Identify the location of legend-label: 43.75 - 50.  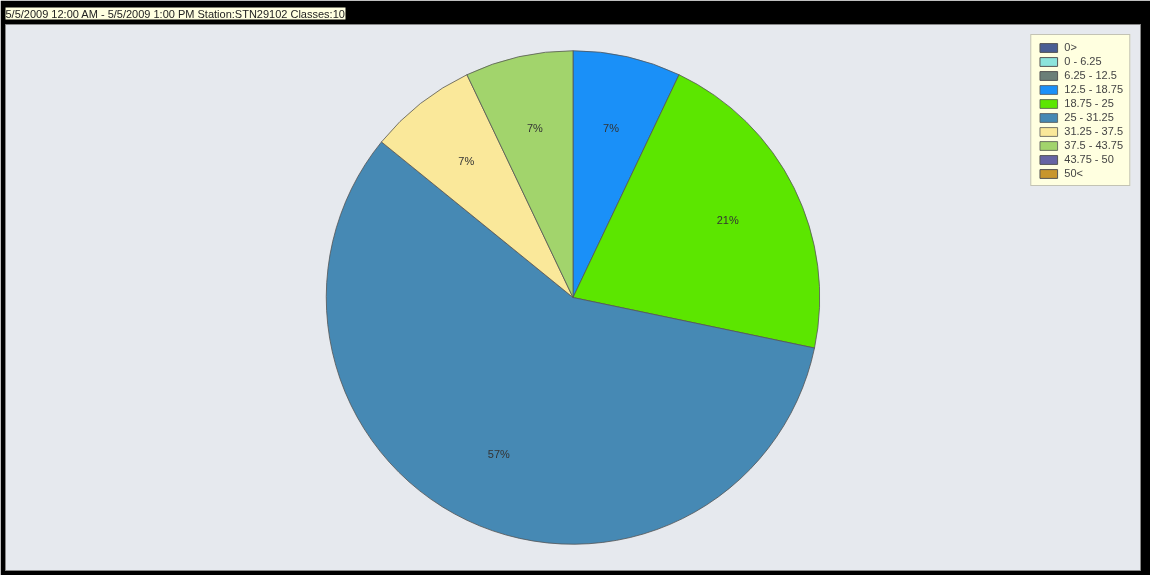
(1089, 159).